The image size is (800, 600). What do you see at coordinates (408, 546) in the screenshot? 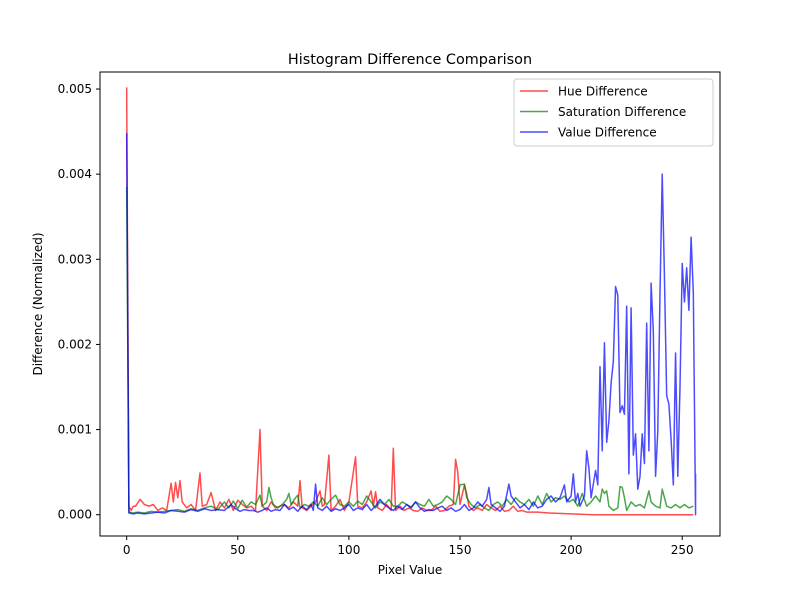
I see `x-axis: 0 50 100 150 200 250` at bounding box center [408, 546].